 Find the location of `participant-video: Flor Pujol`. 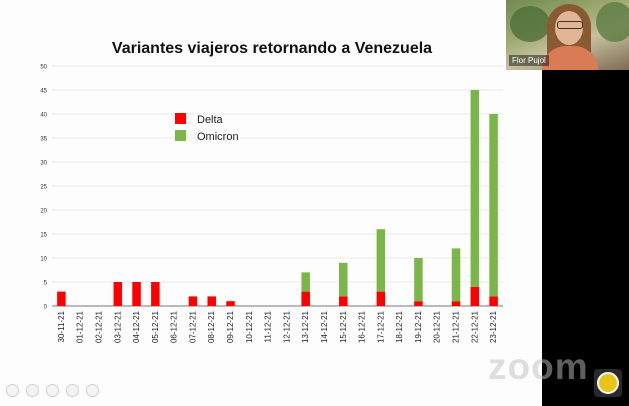

participant-video: Flor Pujol is located at coordinates (567, 35).